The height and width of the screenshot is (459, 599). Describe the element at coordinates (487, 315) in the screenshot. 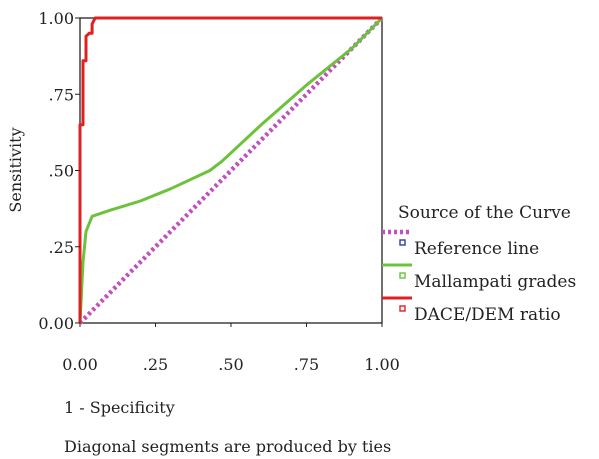

I see `legend-label: DACE/DEM ratio` at that location.